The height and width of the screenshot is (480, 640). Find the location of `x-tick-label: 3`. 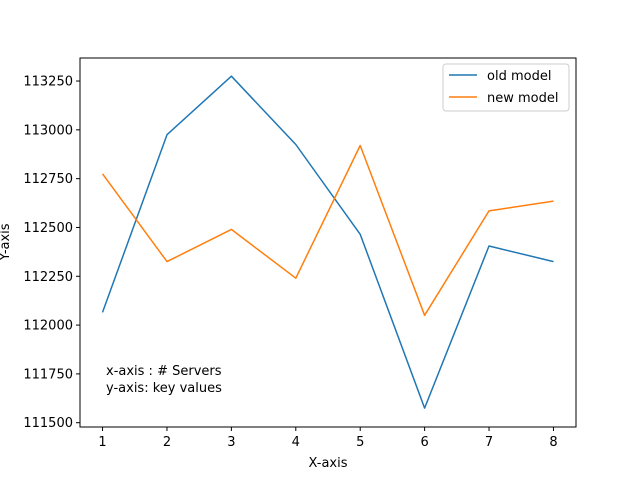

x-tick-label: 3 is located at coordinates (231, 442).